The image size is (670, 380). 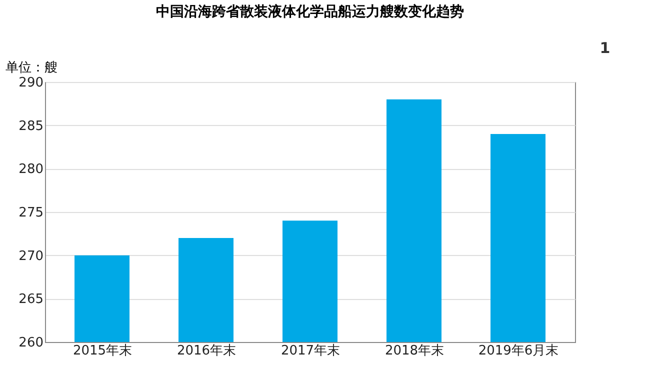 What do you see at coordinates (31, 256) in the screenshot?
I see `y-tick-label: 270` at bounding box center [31, 256].